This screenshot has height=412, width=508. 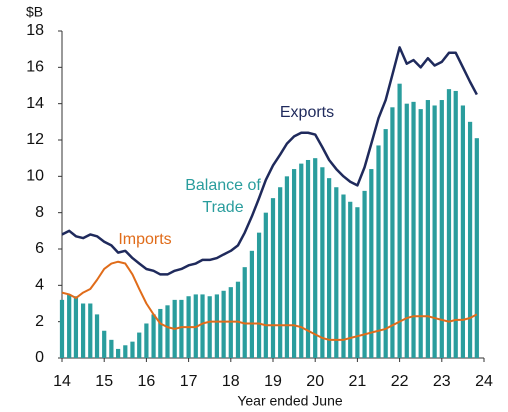 What do you see at coordinates (39, 285) in the screenshot?
I see `y-tick-label: 4` at bounding box center [39, 285].